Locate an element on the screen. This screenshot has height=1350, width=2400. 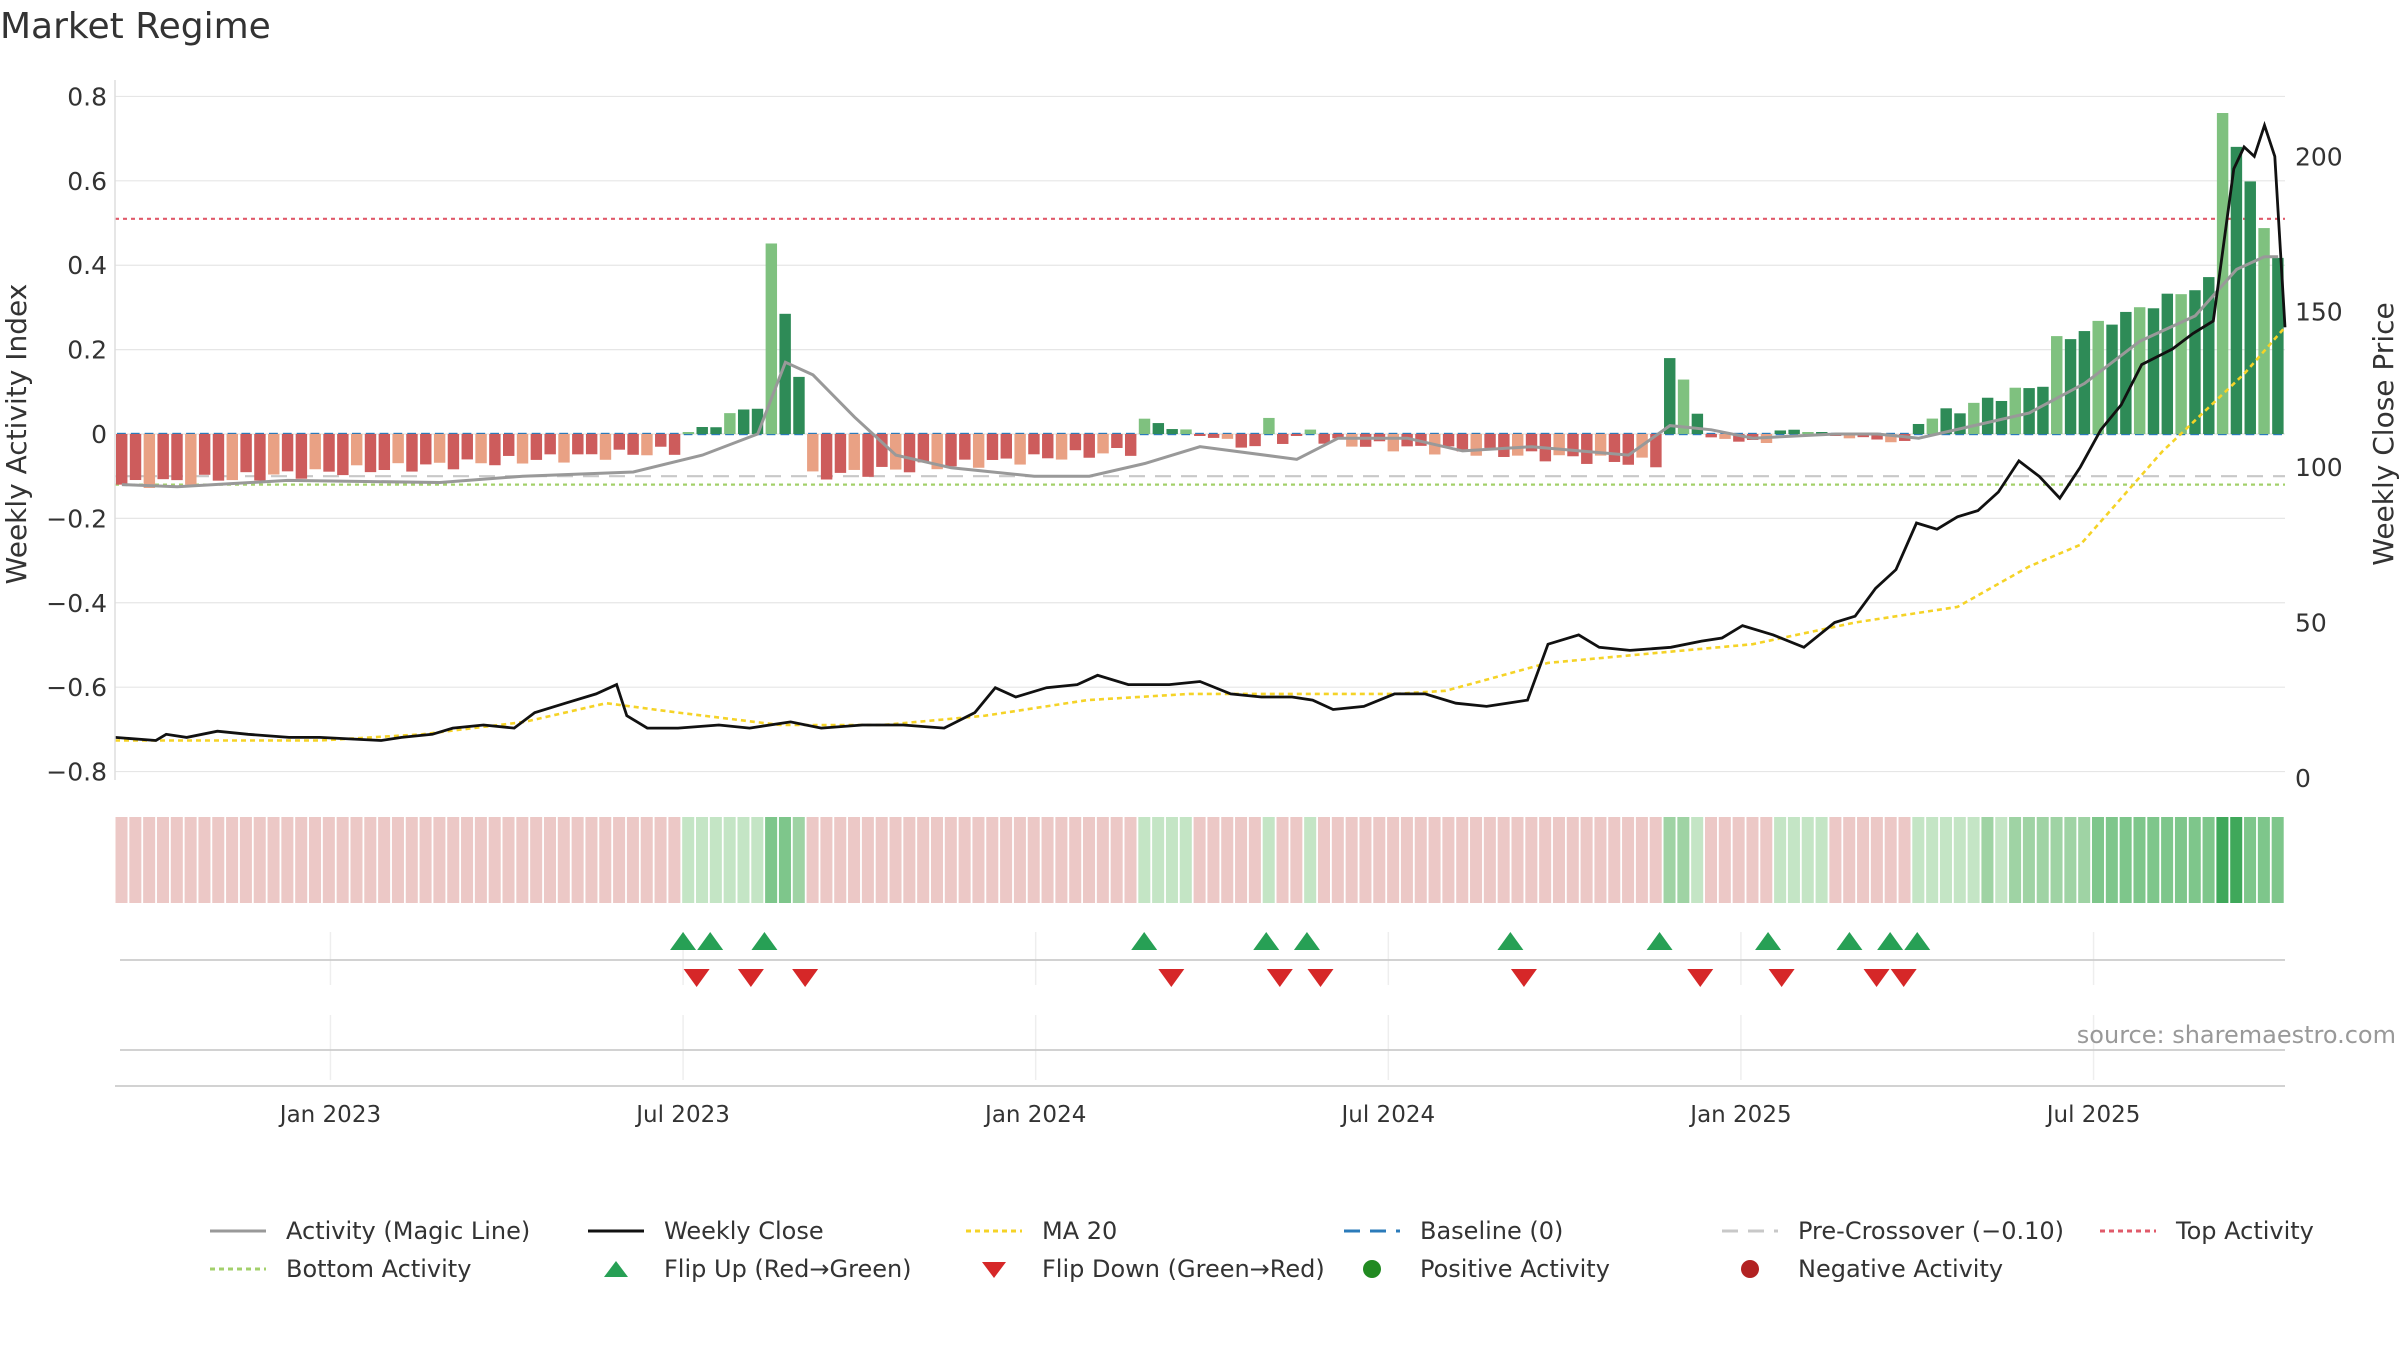
legend-label: Bottom Activity is located at coordinates (379, 1269).